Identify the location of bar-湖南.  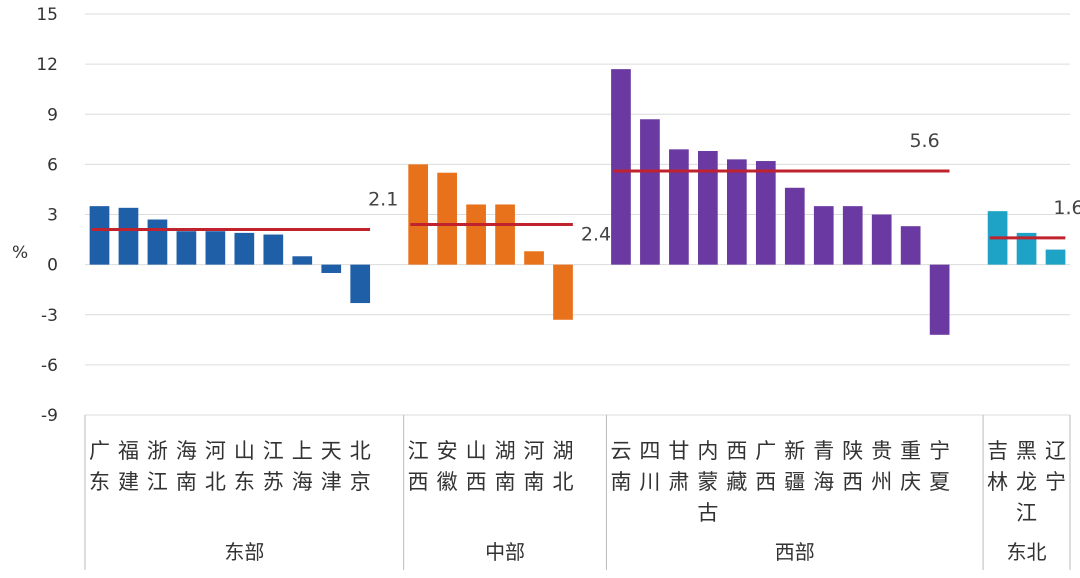
(505, 234).